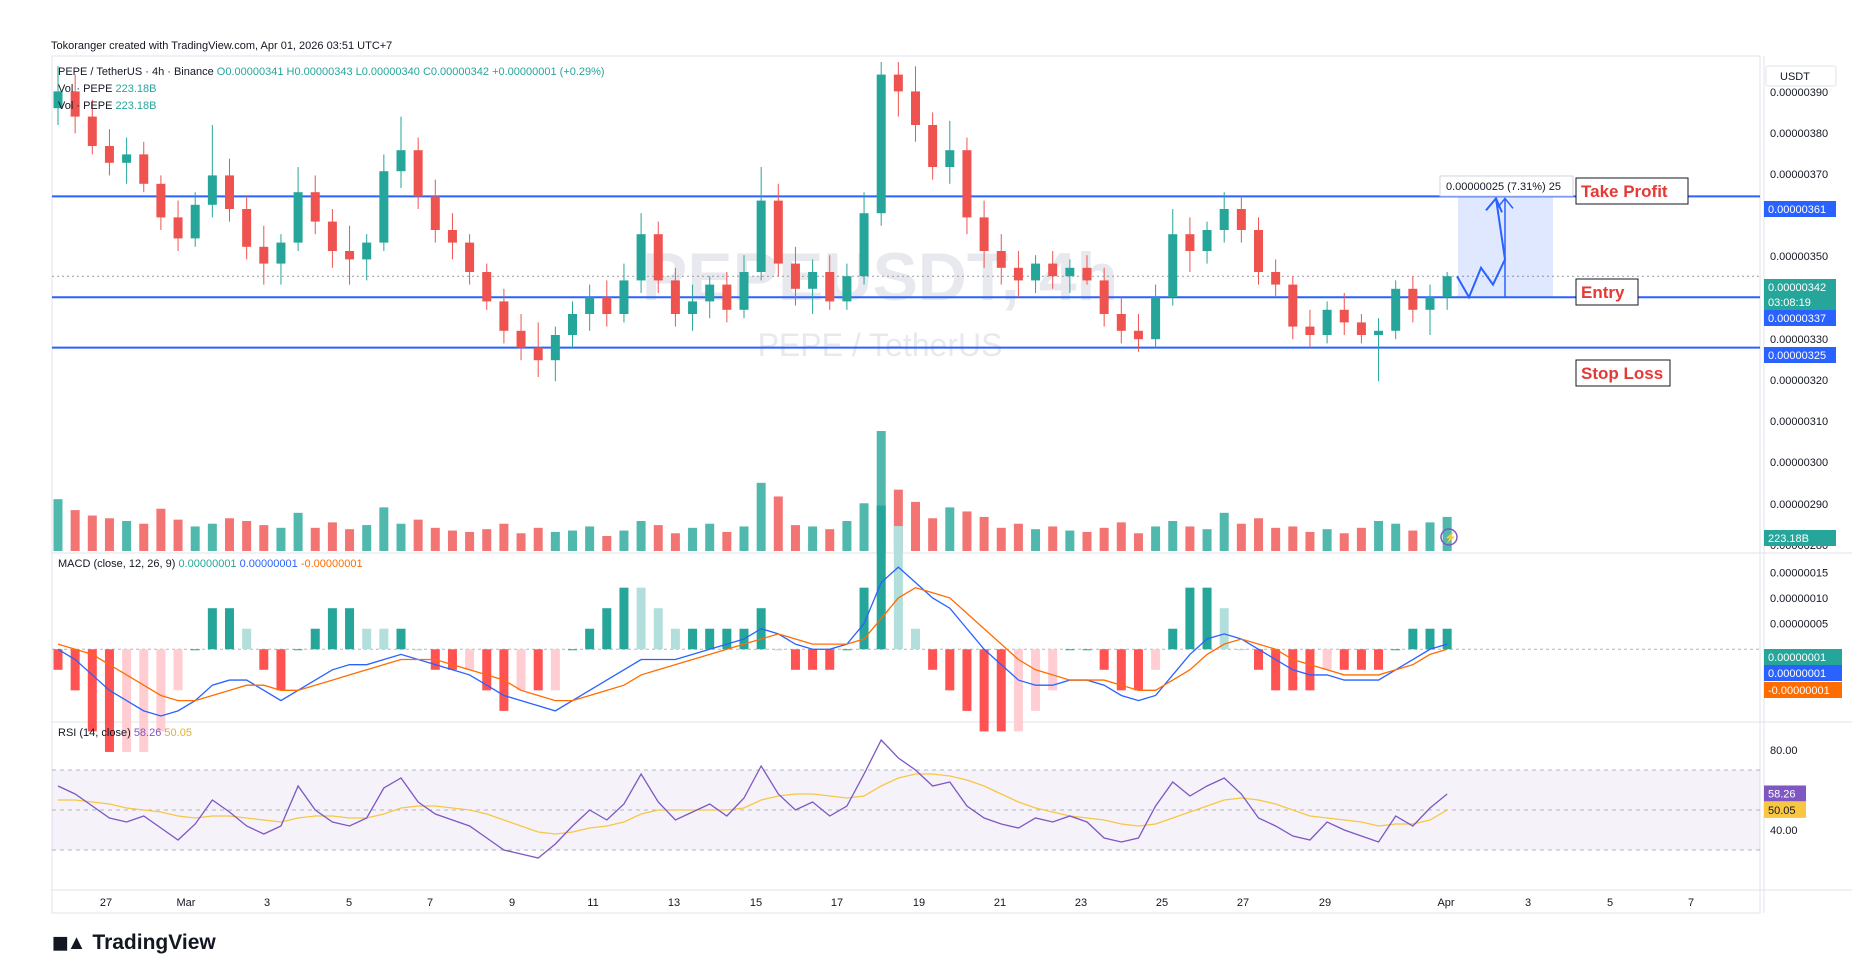 The width and height of the screenshot is (1852, 969). Describe the element at coordinates (512, 903) in the screenshot. I see `time-axis-label: 9` at that location.